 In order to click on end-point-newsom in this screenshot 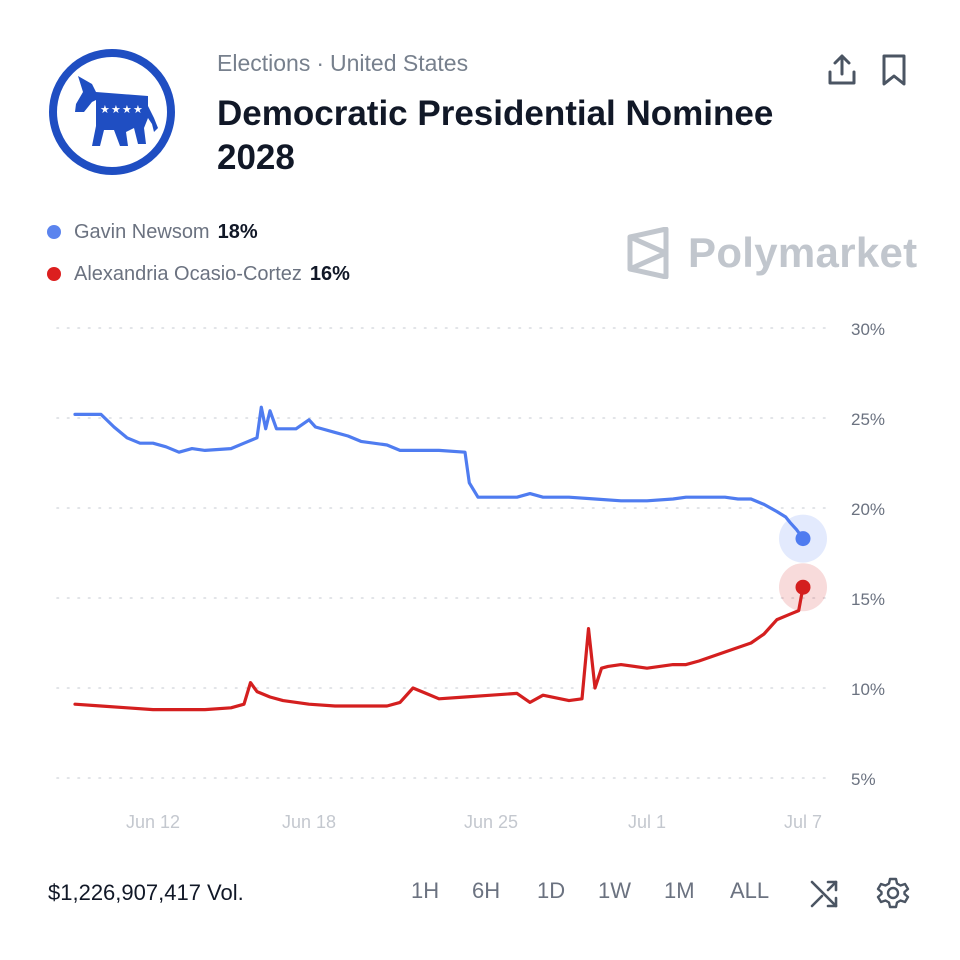, I will do `click(803, 539)`.